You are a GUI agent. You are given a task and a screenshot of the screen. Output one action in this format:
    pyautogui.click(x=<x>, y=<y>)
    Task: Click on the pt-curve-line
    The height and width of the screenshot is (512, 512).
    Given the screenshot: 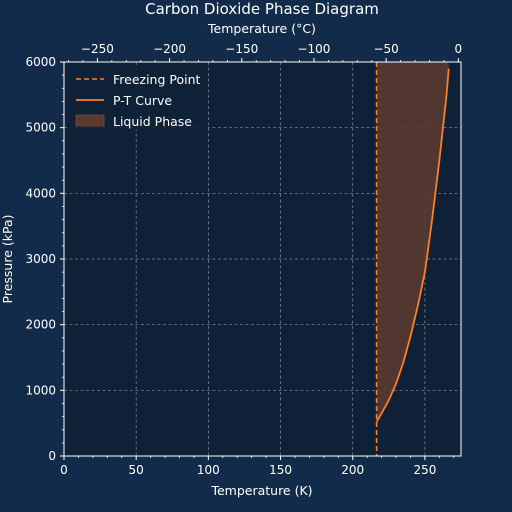 What is the action you would take?
    pyautogui.click(x=412, y=245)
    